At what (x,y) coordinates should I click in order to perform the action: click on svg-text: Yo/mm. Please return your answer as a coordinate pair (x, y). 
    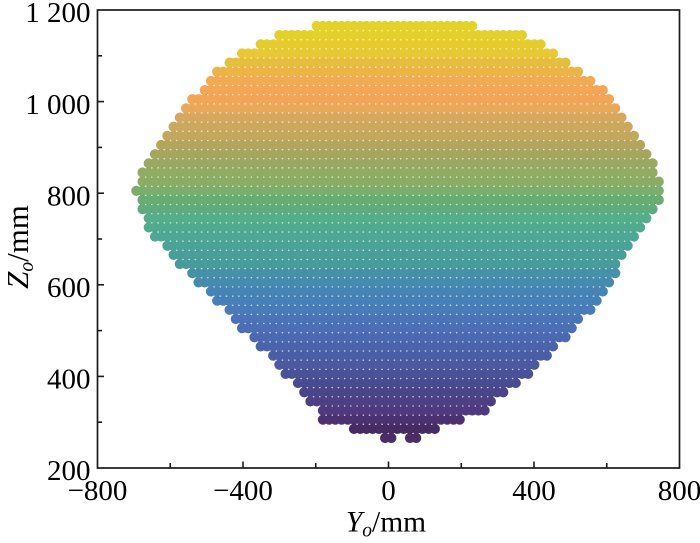
    Looking at the image, I should click on (386, 524).